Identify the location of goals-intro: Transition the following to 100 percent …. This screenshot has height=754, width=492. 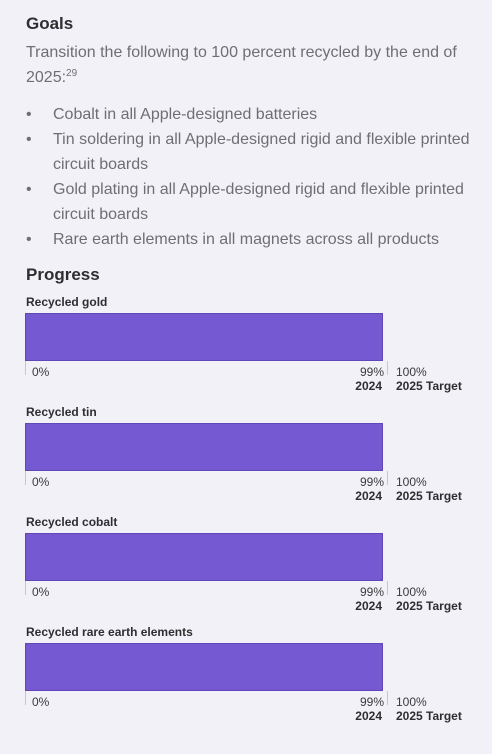
(251, 65).